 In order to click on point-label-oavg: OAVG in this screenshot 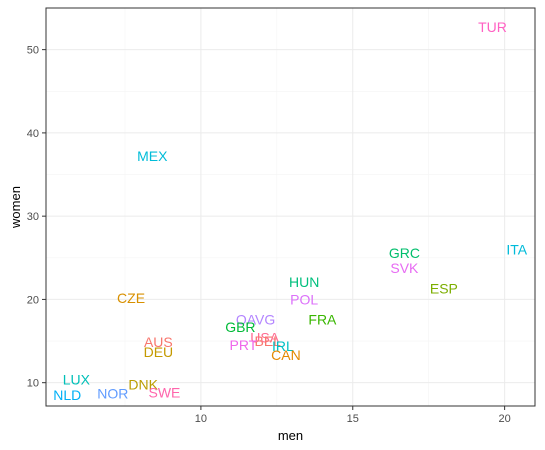, I will do `click(255, 319)`.